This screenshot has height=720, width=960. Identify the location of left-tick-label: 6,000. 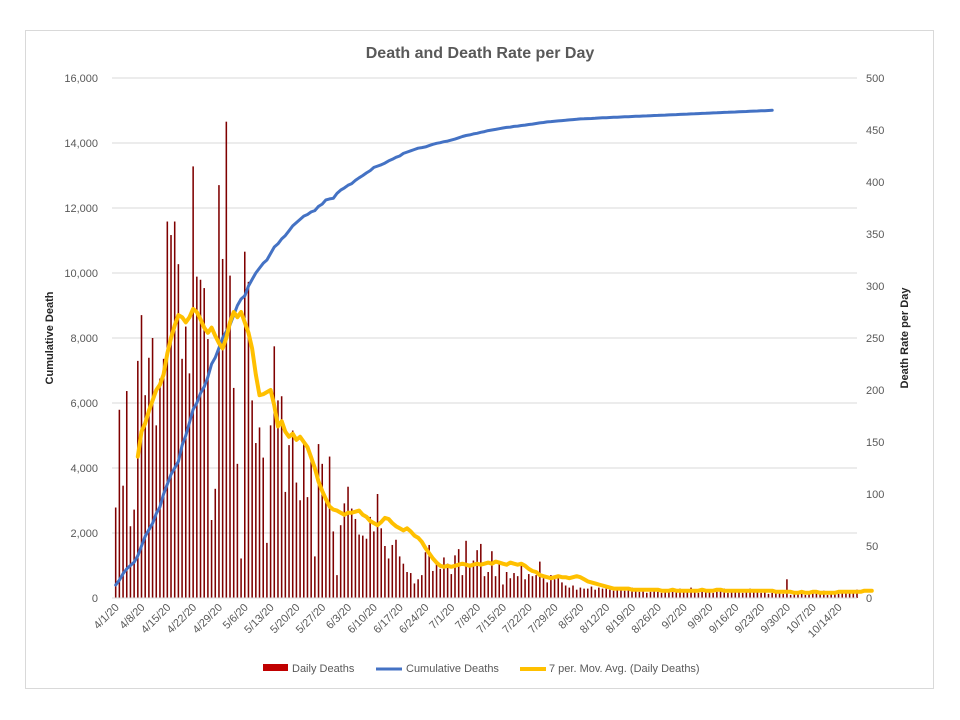
(84, 404).